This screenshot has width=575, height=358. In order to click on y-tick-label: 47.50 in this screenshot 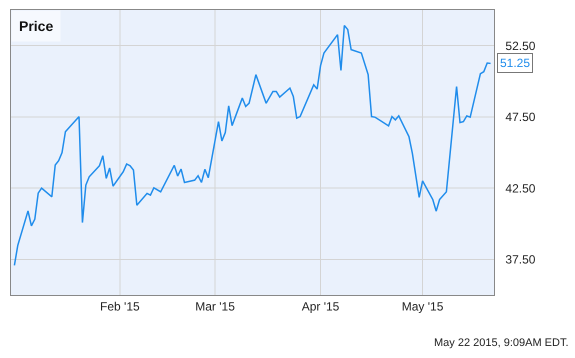, I will do `click(520, 117)`.